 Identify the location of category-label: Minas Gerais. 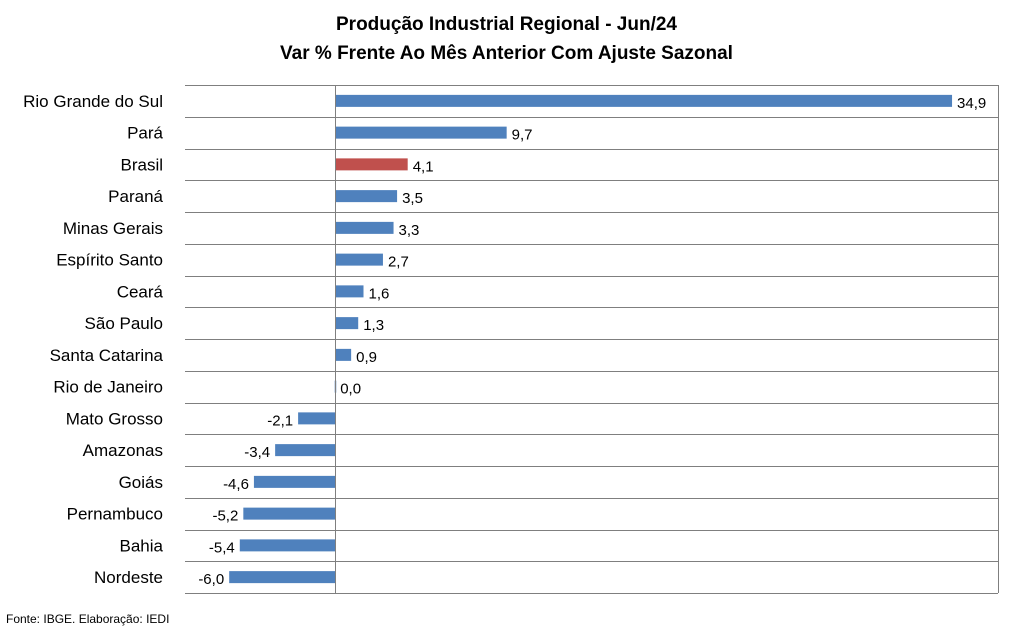
(113, 228).